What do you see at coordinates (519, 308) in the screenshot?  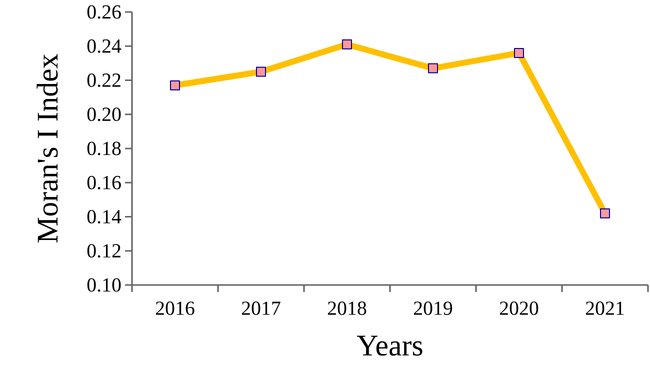 I see `x-tick-label: 2020` at bounding box center [519, 308].